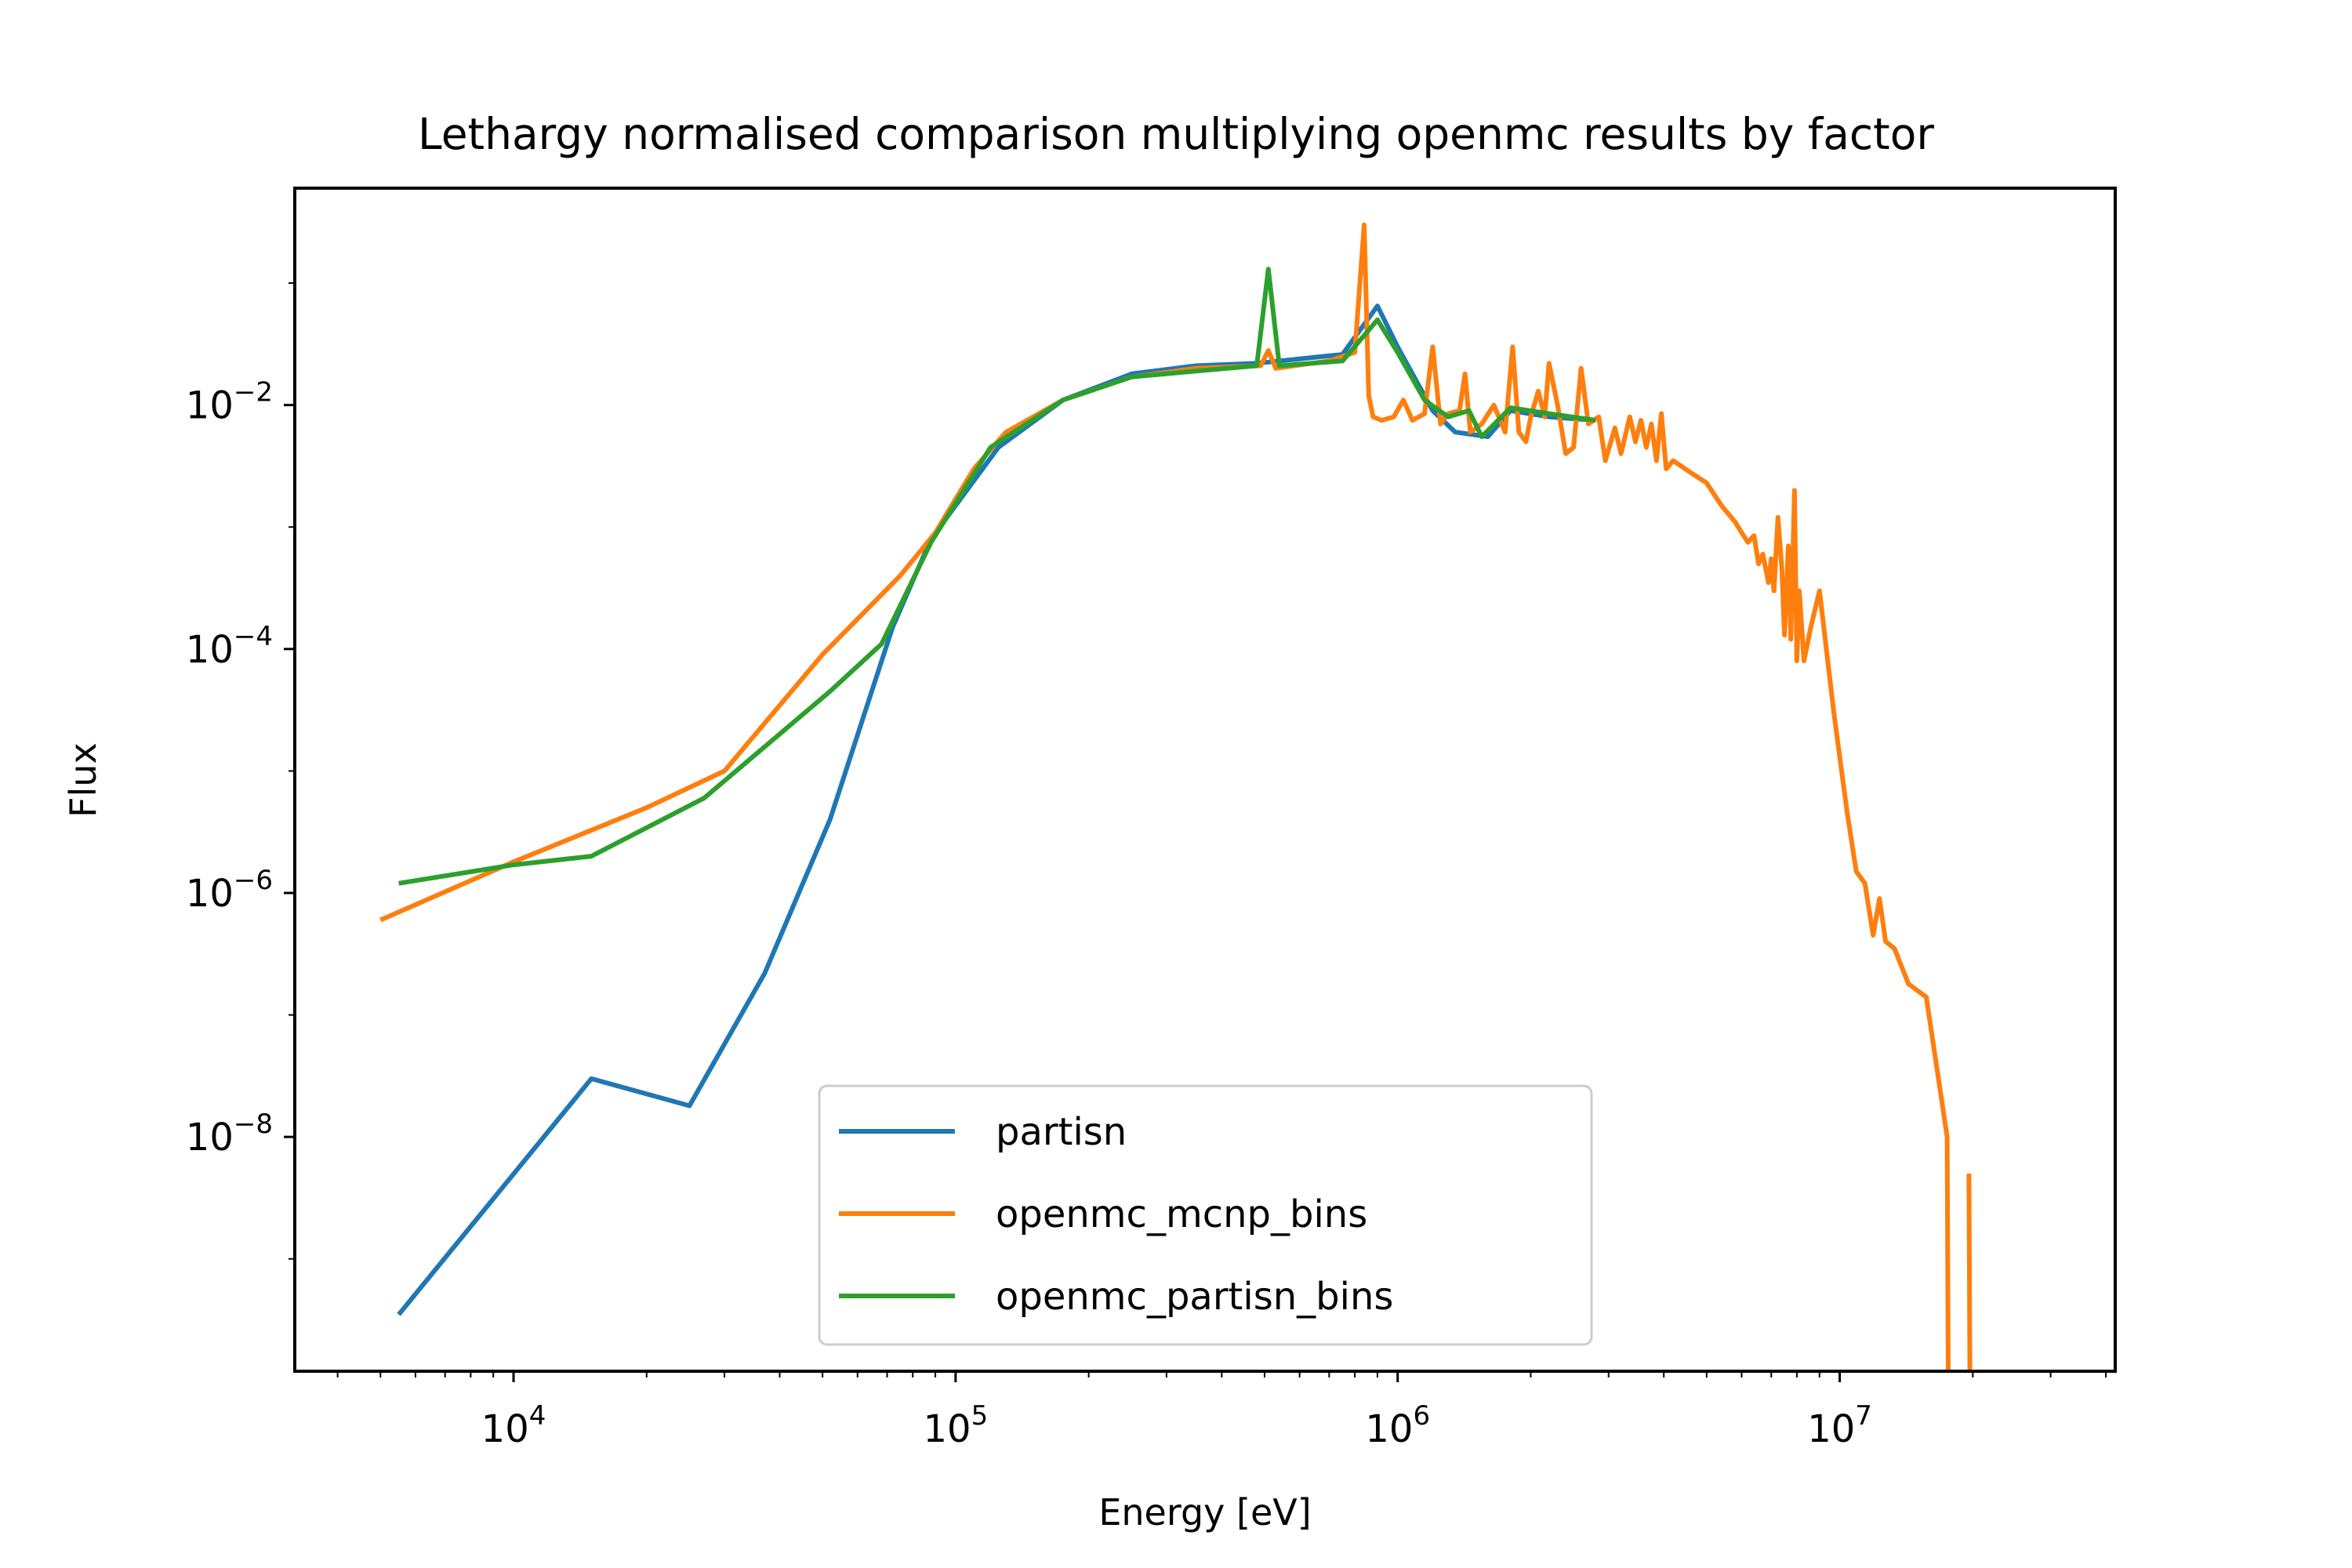 This screenshot has width=2352, height=1568. What do you see at coordinates (229, 646) in the screenshot?
I see `y-tick-label: 10⁻⁴` at bounding box center [229, 646].